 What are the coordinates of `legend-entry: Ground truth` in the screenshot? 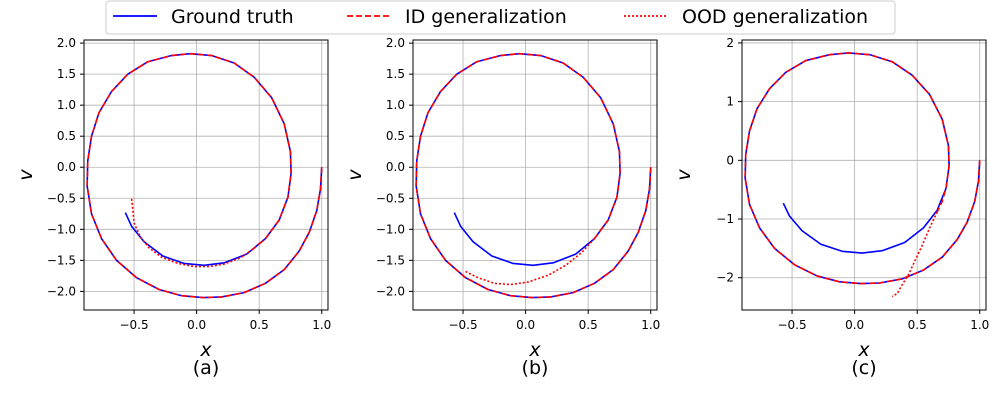 It's located at (203, 17).